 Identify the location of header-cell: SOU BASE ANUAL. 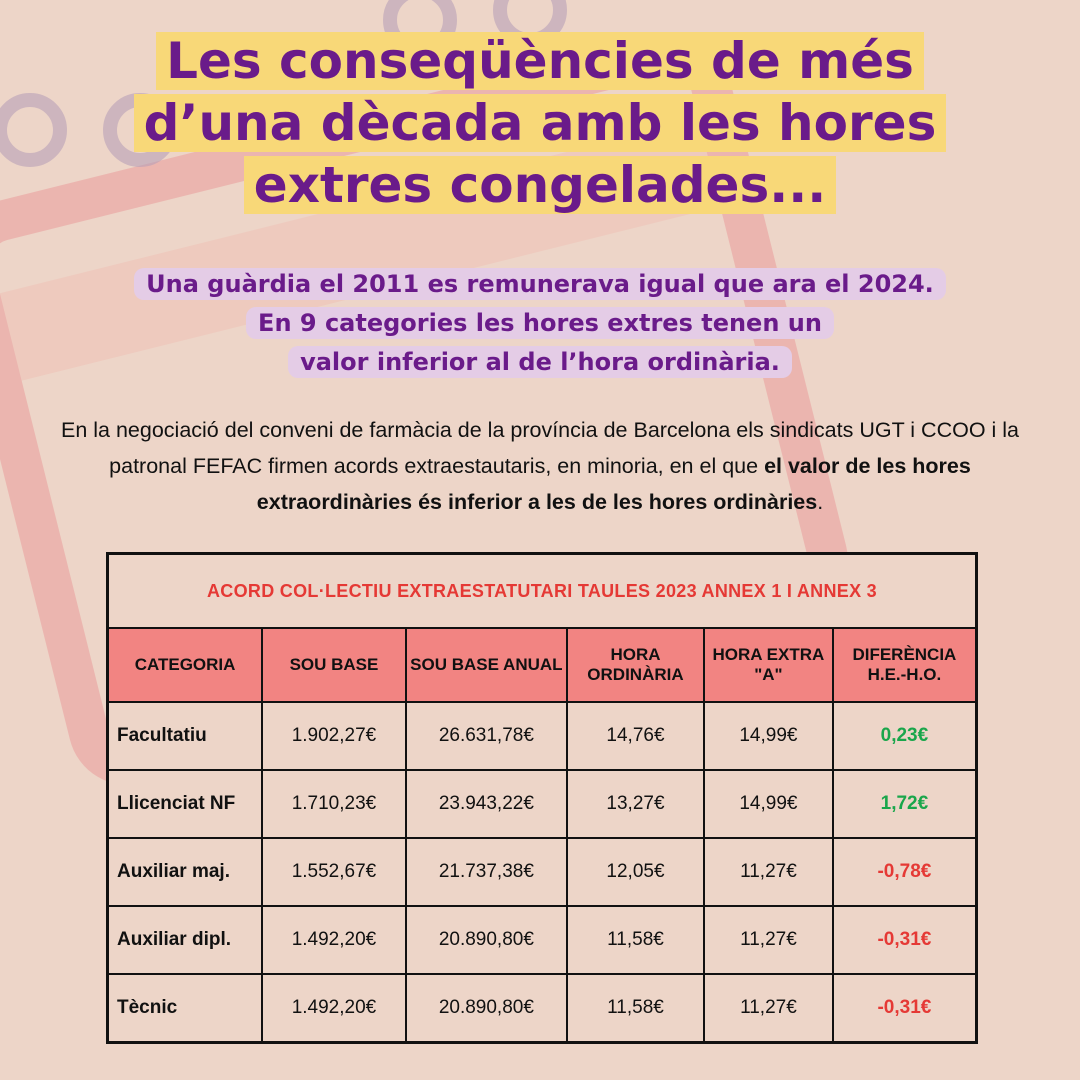
(486, 665).